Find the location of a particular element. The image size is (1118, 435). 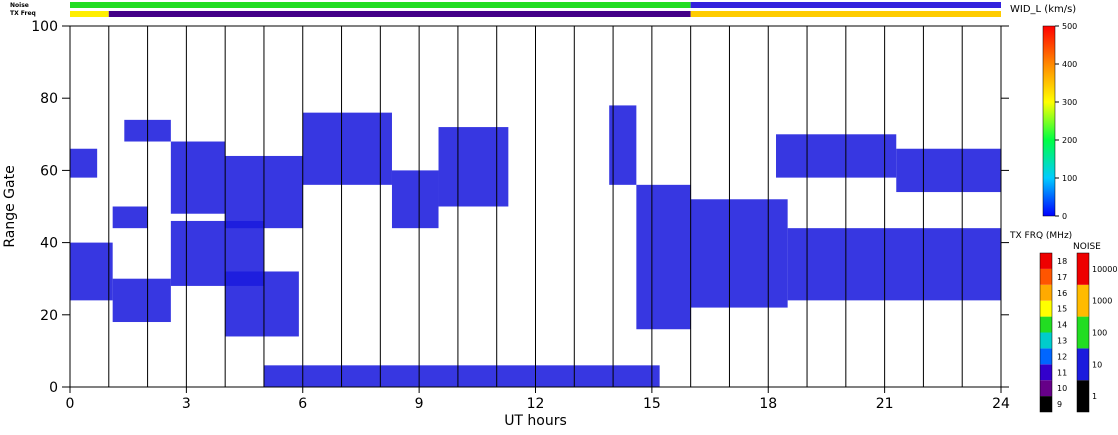

width-colorbar-label-4: 400 is located at coordinates (1069, 64).